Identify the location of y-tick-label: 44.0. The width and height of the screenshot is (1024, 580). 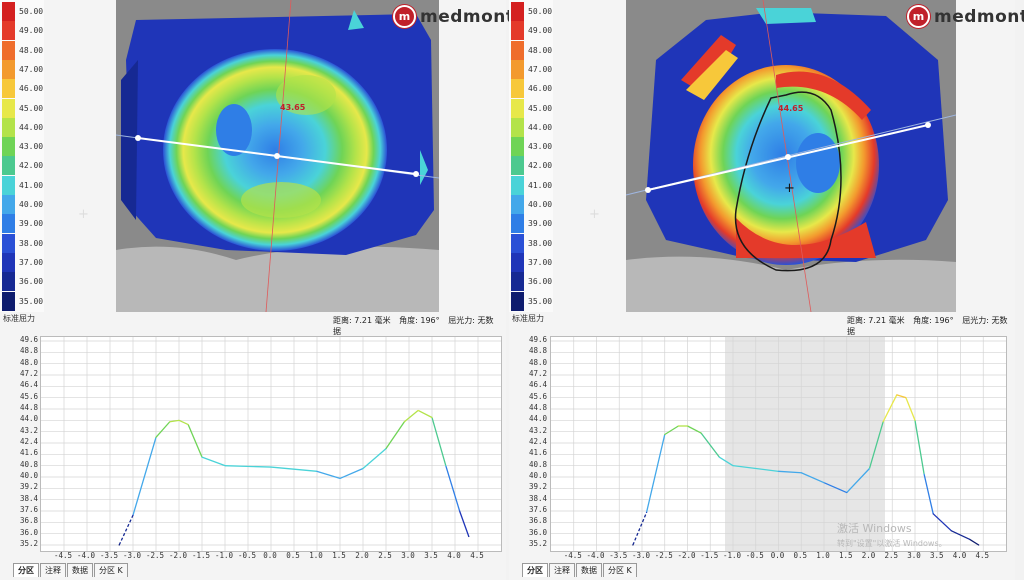
(28, 419).